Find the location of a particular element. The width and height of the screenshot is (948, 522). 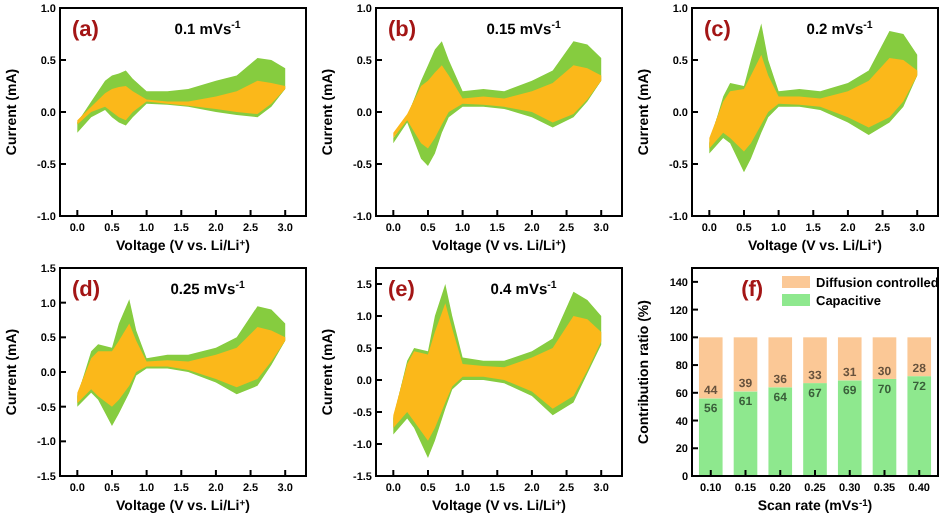

annotation: (f) is located at coordinates (752, 290).